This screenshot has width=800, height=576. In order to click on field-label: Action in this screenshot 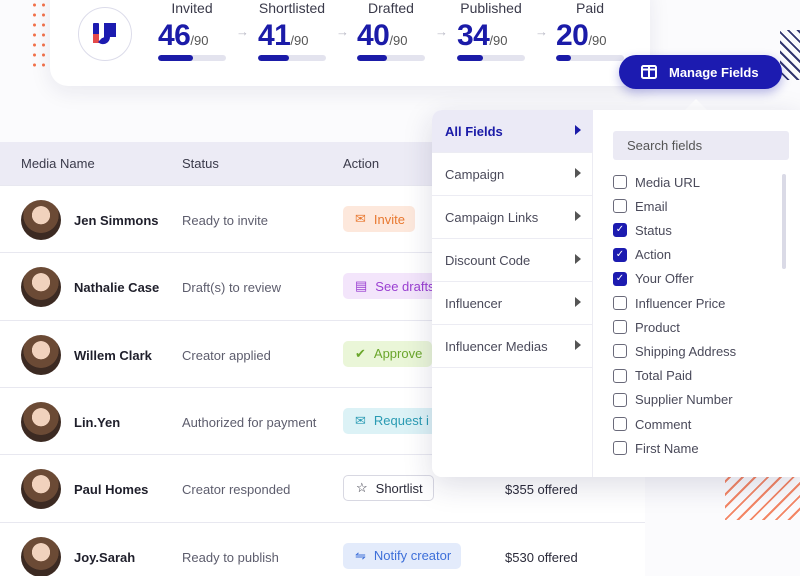, I will do `click(653, 255)`.